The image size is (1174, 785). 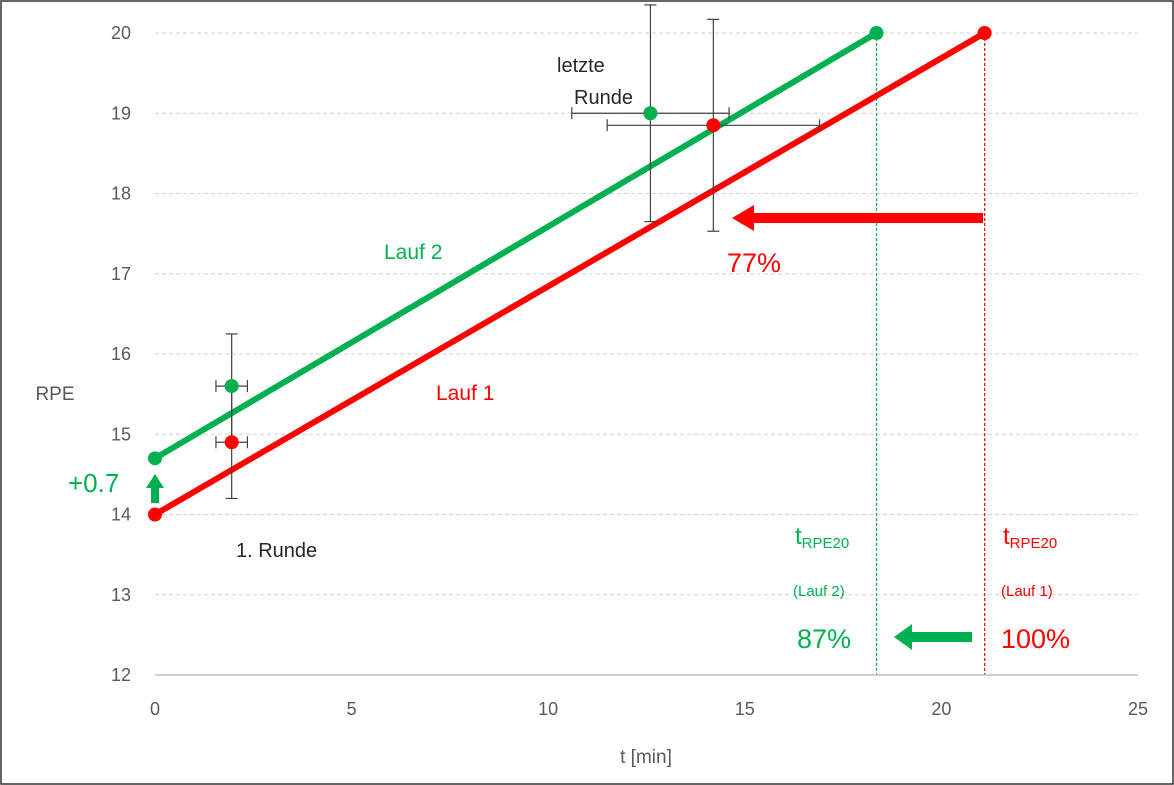 What do you see at coordinates (465, 393) in the screenshot?
I see `series-label-lauf1: Lauf 1` at bounding box center [465, 393].